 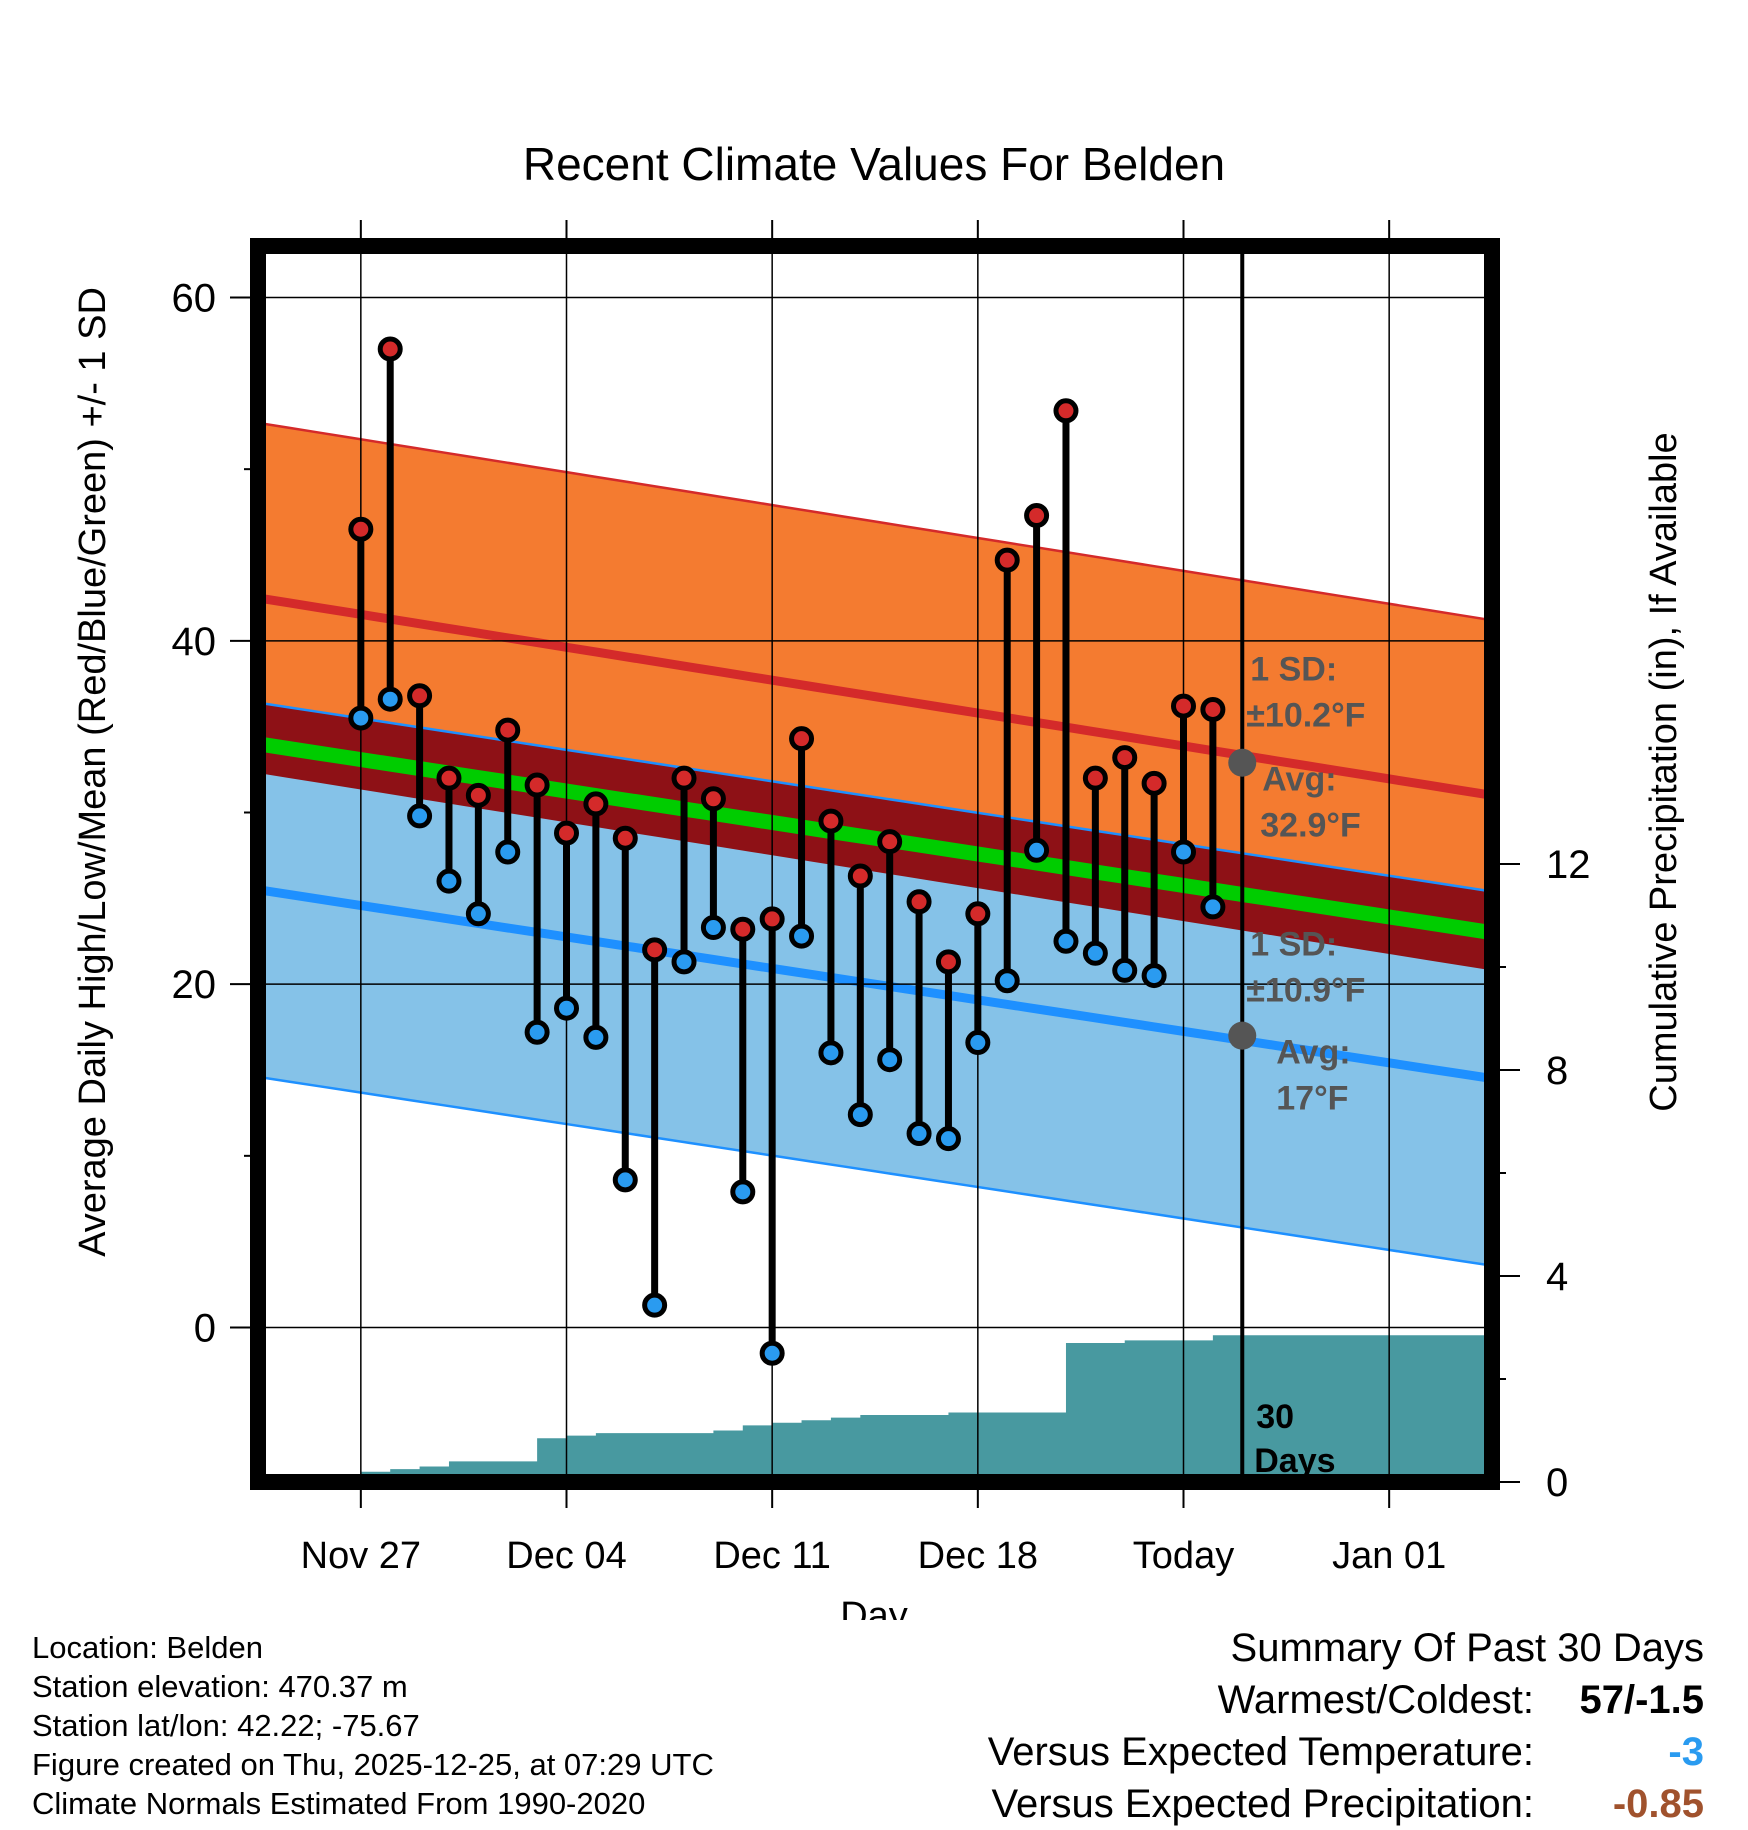 What do you see at coordinates (1658, 1804) in the screenshot?
I see `precip-anomaly-value: -0.85` at bounding box center [1658, 1804].